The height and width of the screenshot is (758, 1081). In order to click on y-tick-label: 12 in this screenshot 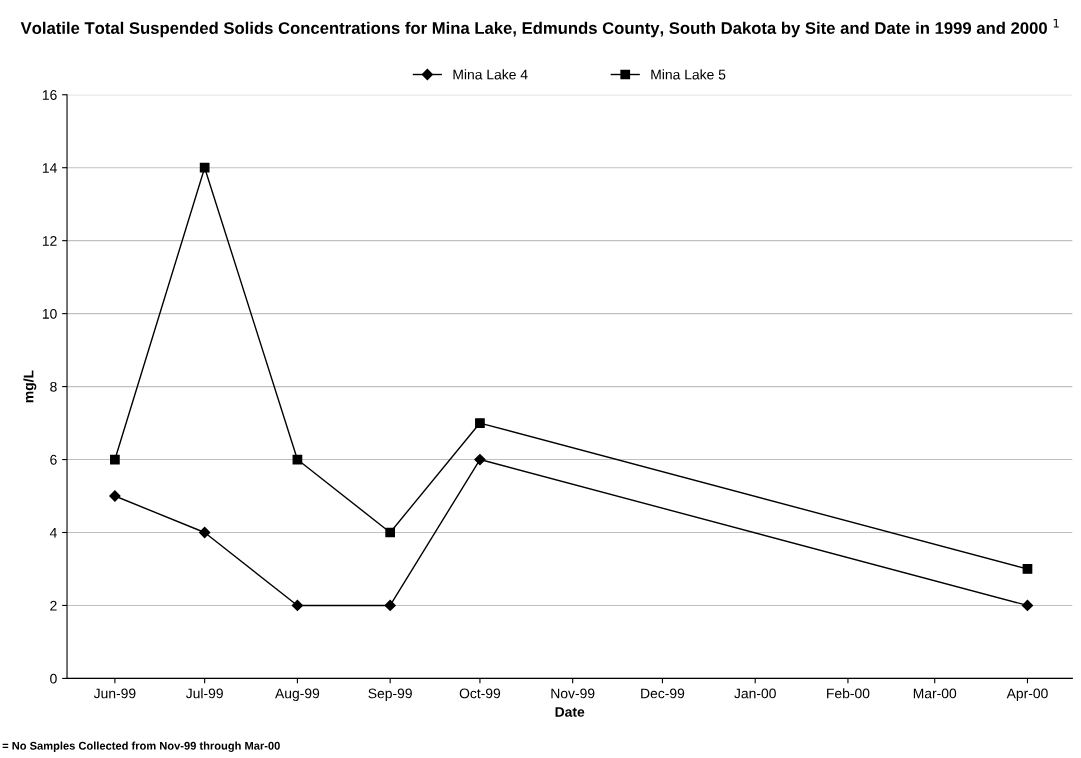, I will do `click(49, 241)`.